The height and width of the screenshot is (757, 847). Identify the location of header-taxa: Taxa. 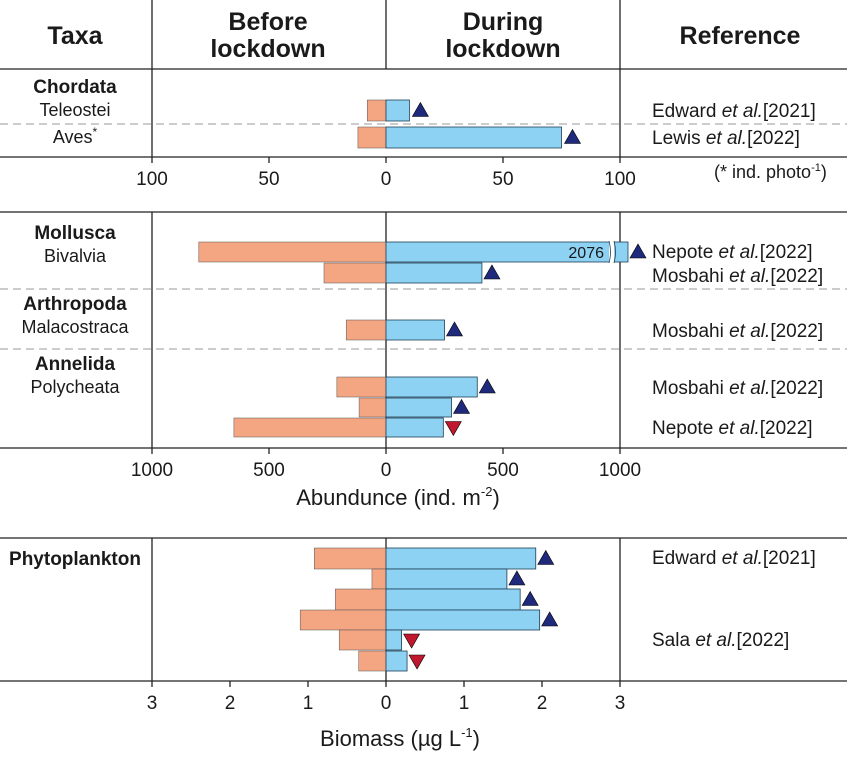
(75, 36).